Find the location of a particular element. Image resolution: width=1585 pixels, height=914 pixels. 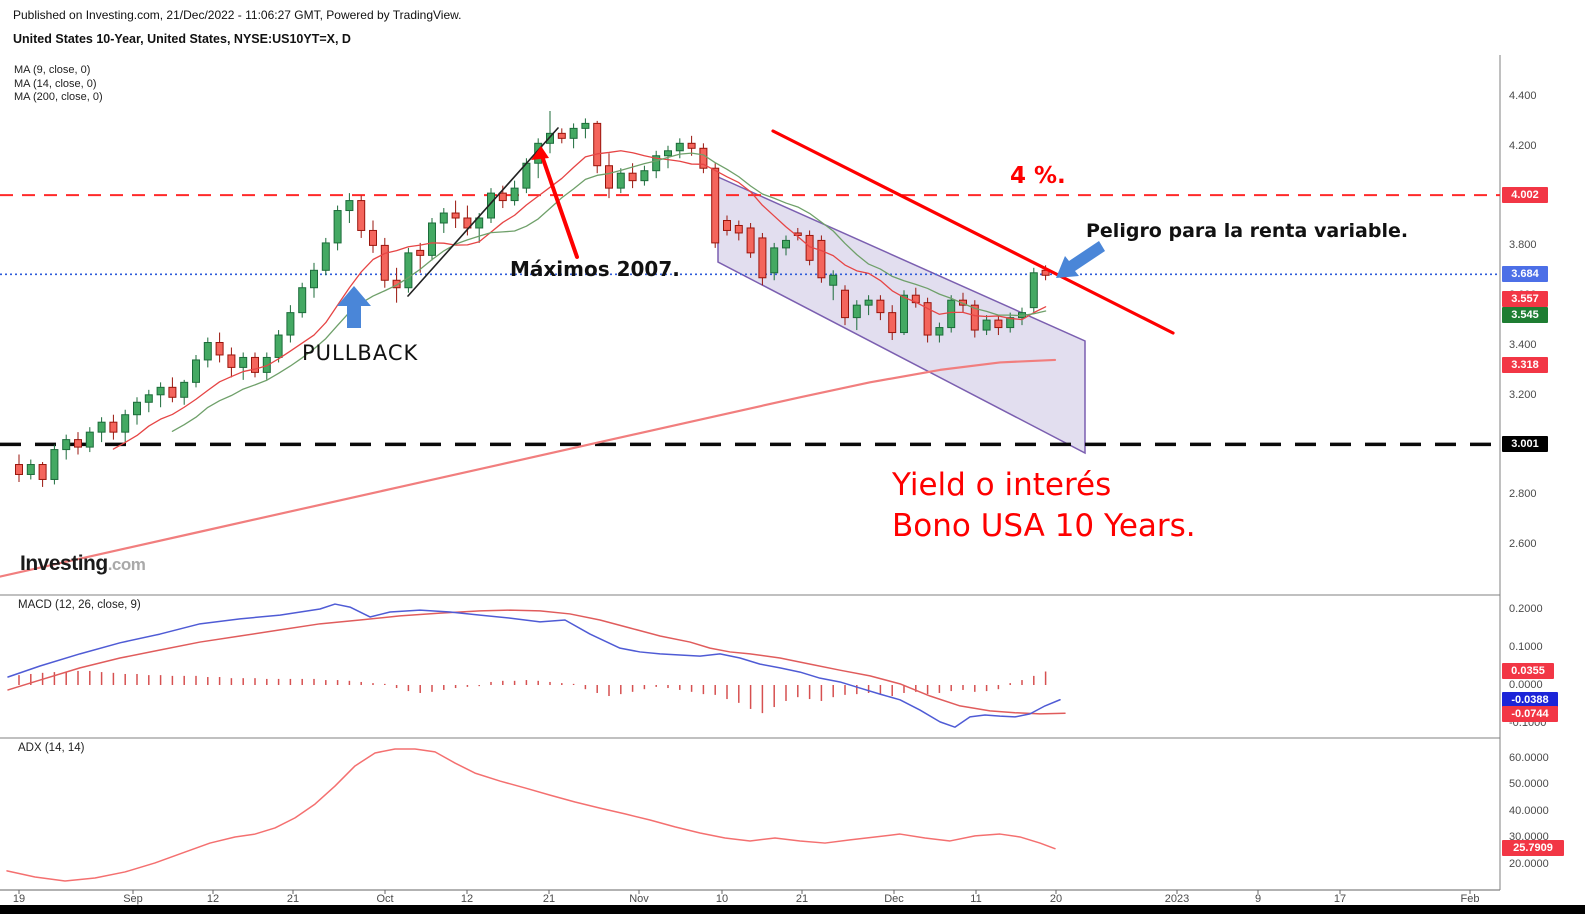

investing-logo-suffix: .com is located at coordinates (126, 564).